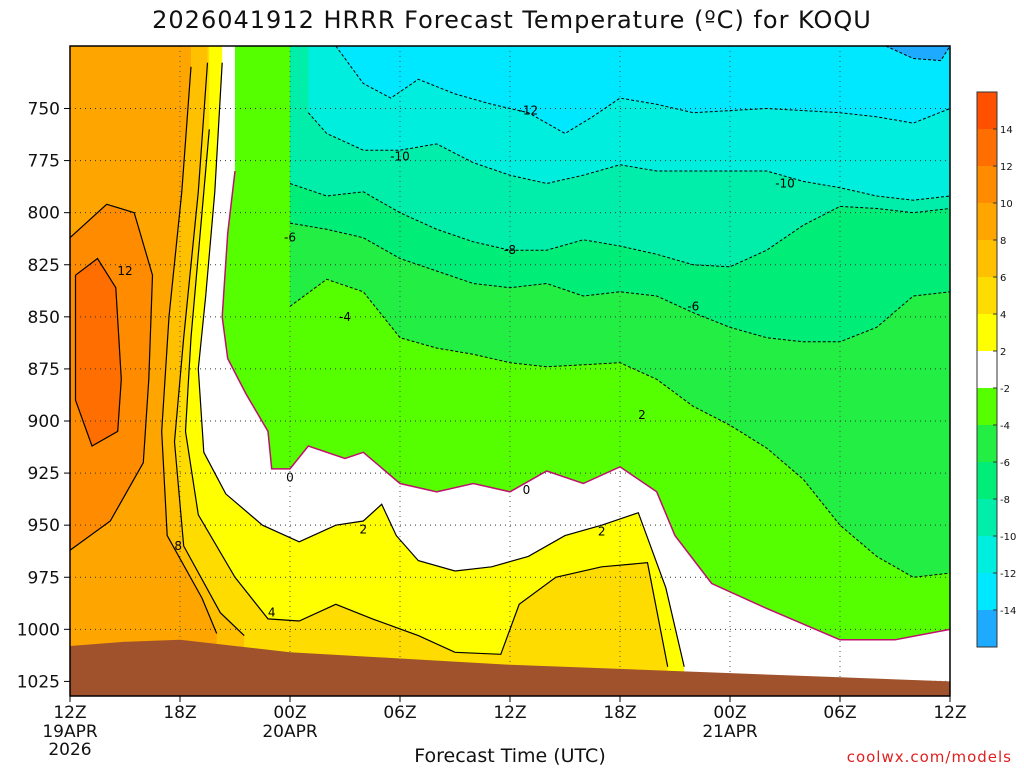  What do you see at coordinates (929, 757) in the screenshot?
I see `credit-text: coolwx.com/models` at bounding box center [929, 757].